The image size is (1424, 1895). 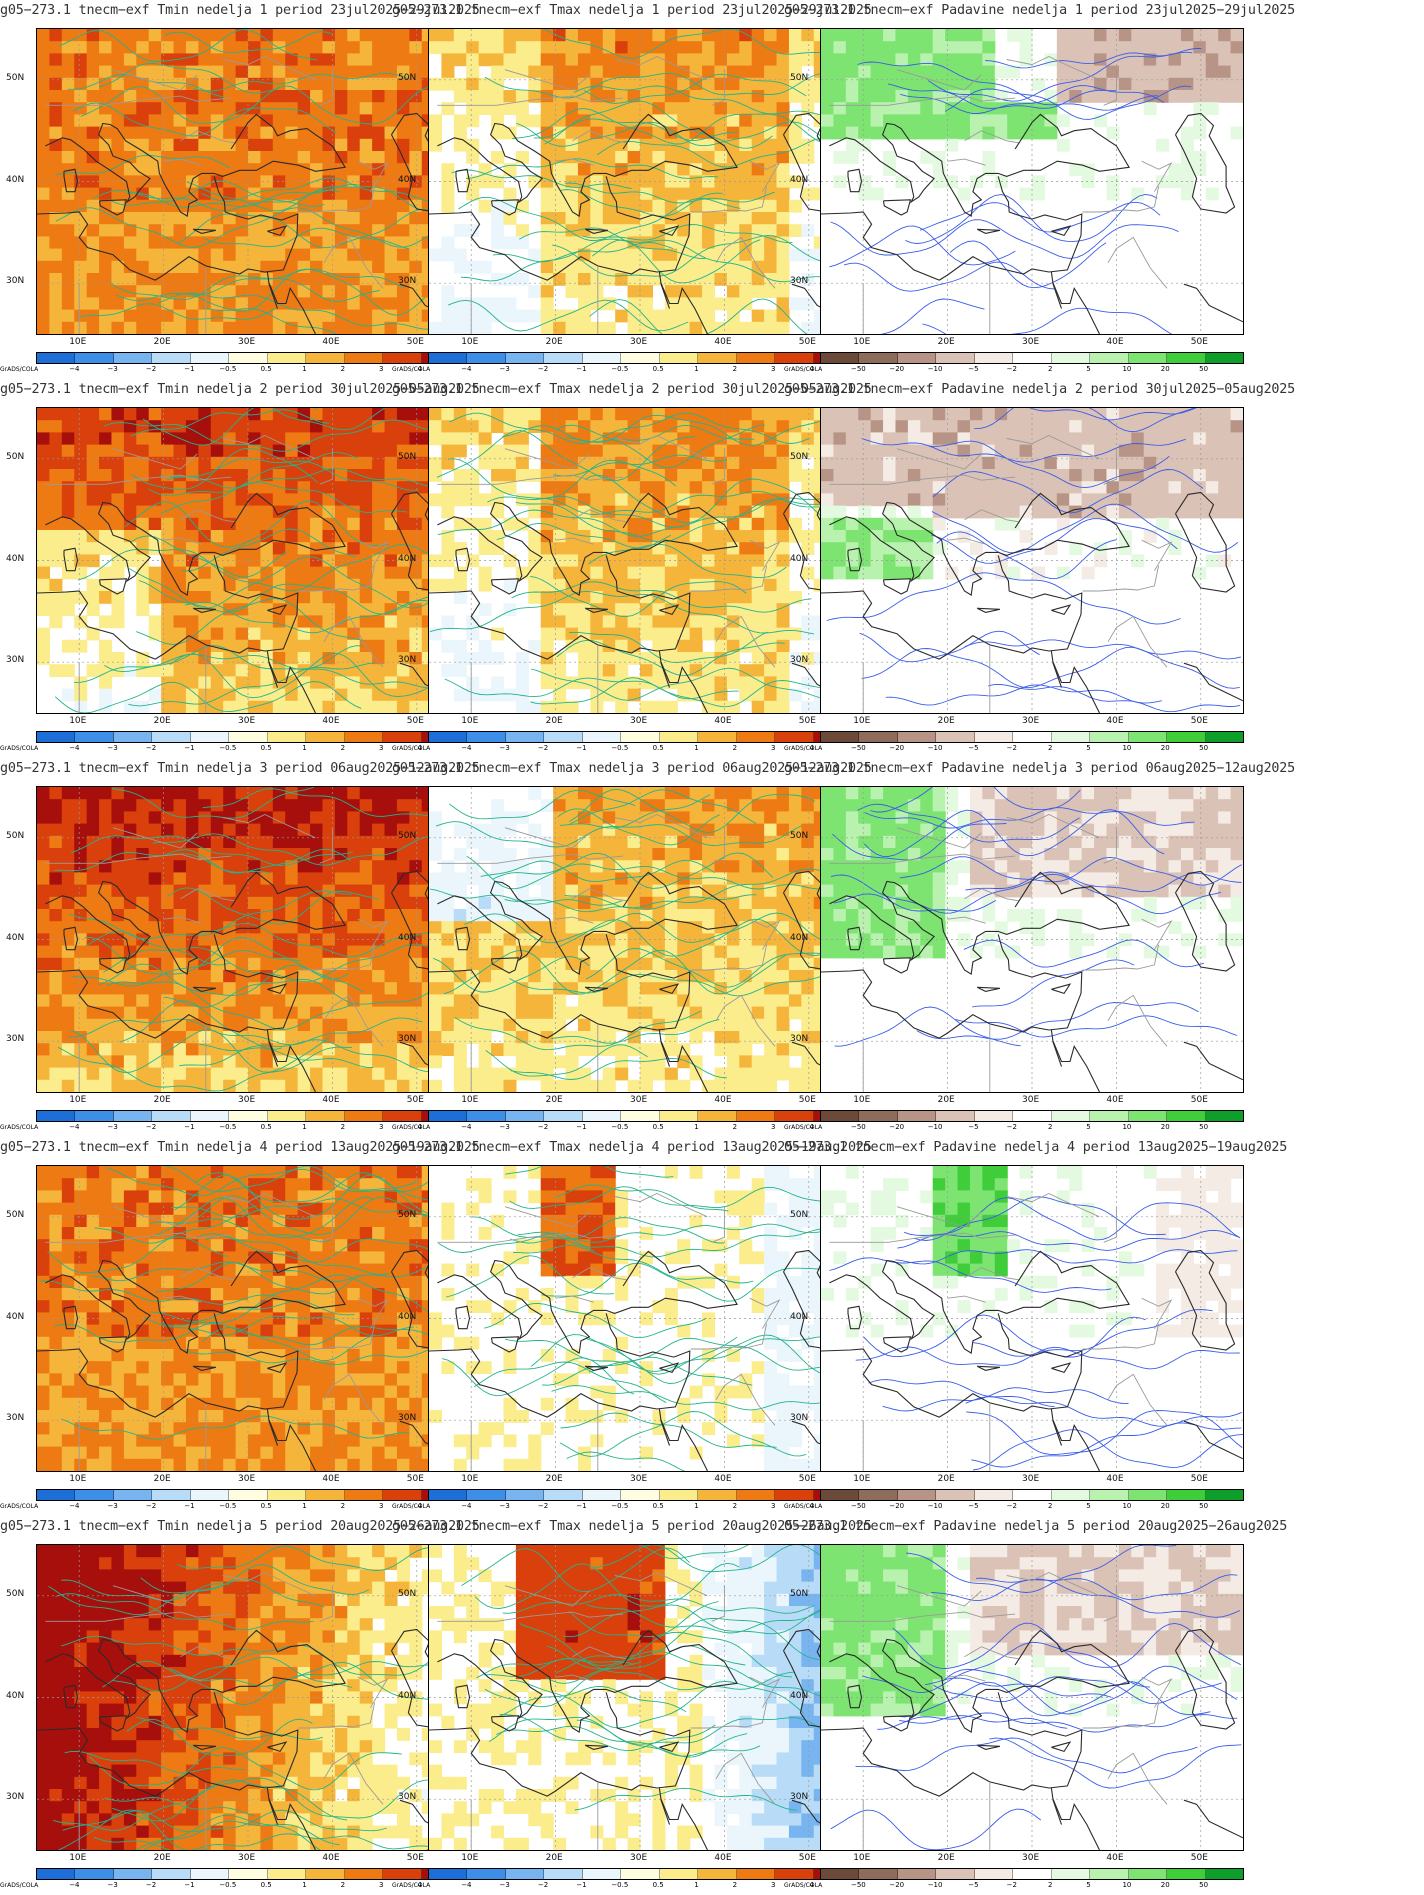 What do you see at coordinates (897, 748) in the screenshot?
I see `colorbar-tick-label: −20` at bounding box center [897, 748].